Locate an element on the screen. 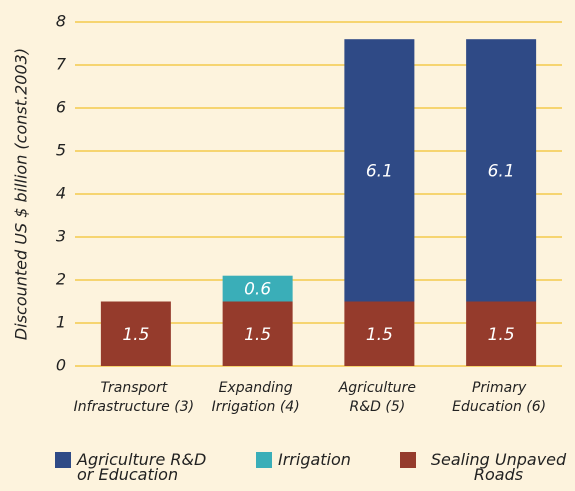  x-tick-label: Expanding is located at coordinates (256, 388).